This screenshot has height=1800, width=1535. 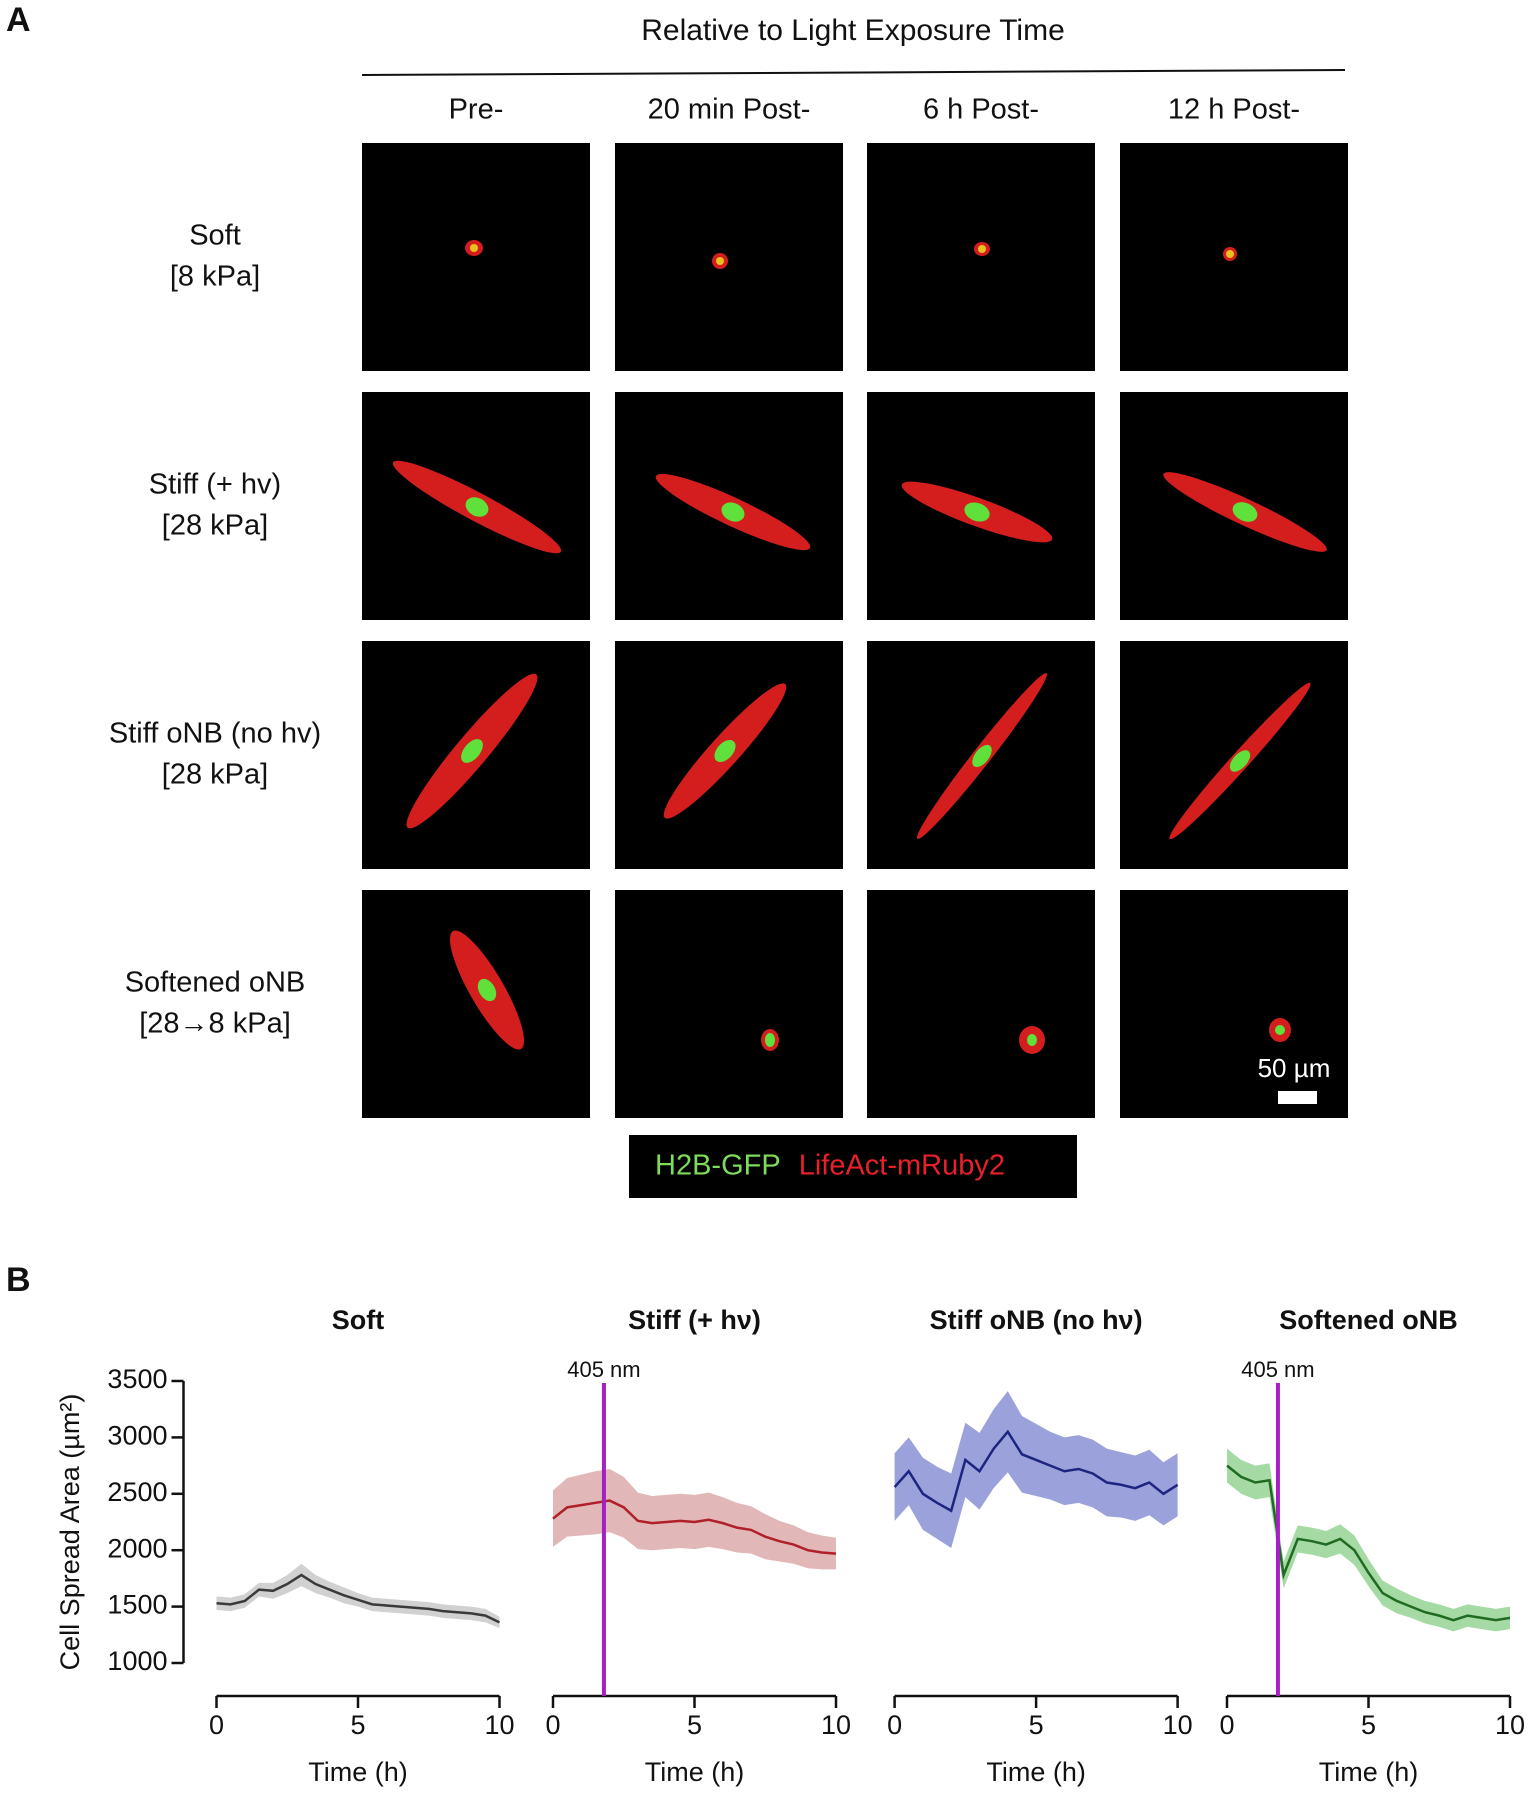 I want to click on column-header: 6 h Post-, so click(x=981, y=110).